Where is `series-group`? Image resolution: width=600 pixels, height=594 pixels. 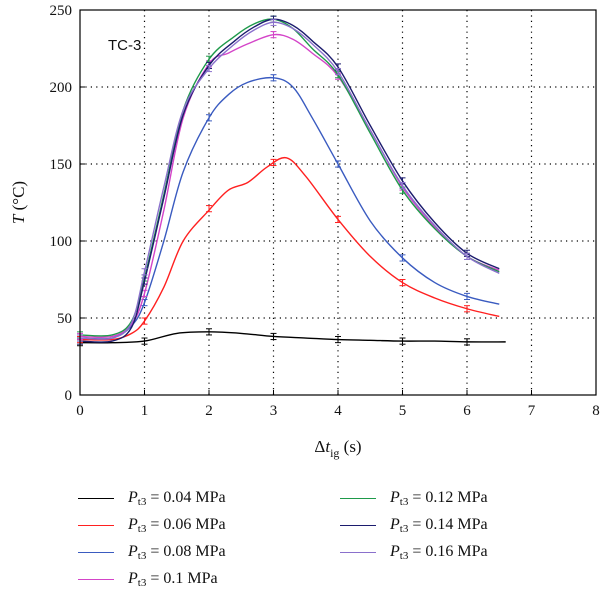 series-group is located at coordinates (291, 337).